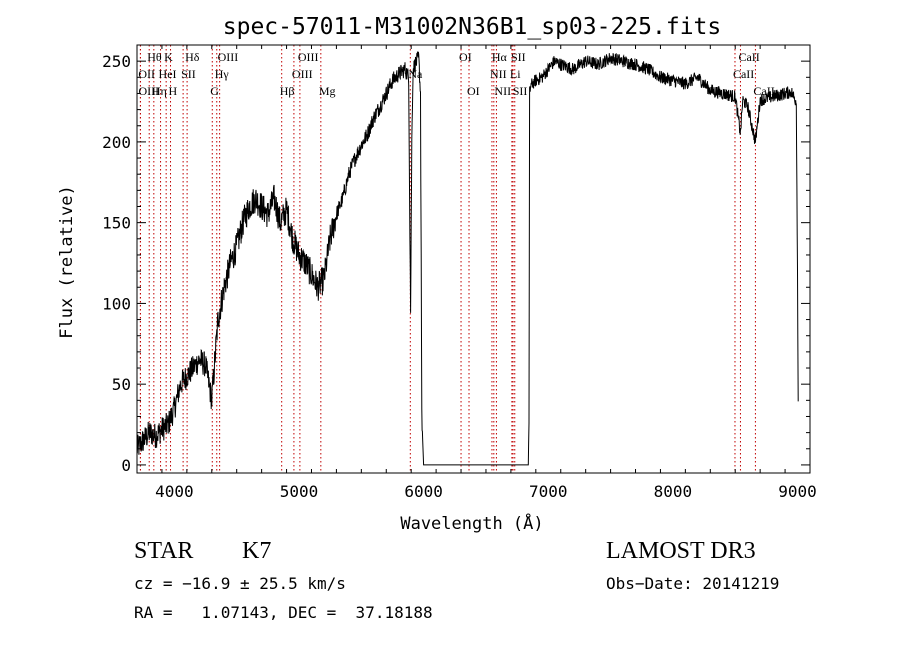 The height and width of the screenshot is (649, 900). Describe the element at coordinates (174, 491) in the screenshot. I see `x-tick-label: 4000` at that location.